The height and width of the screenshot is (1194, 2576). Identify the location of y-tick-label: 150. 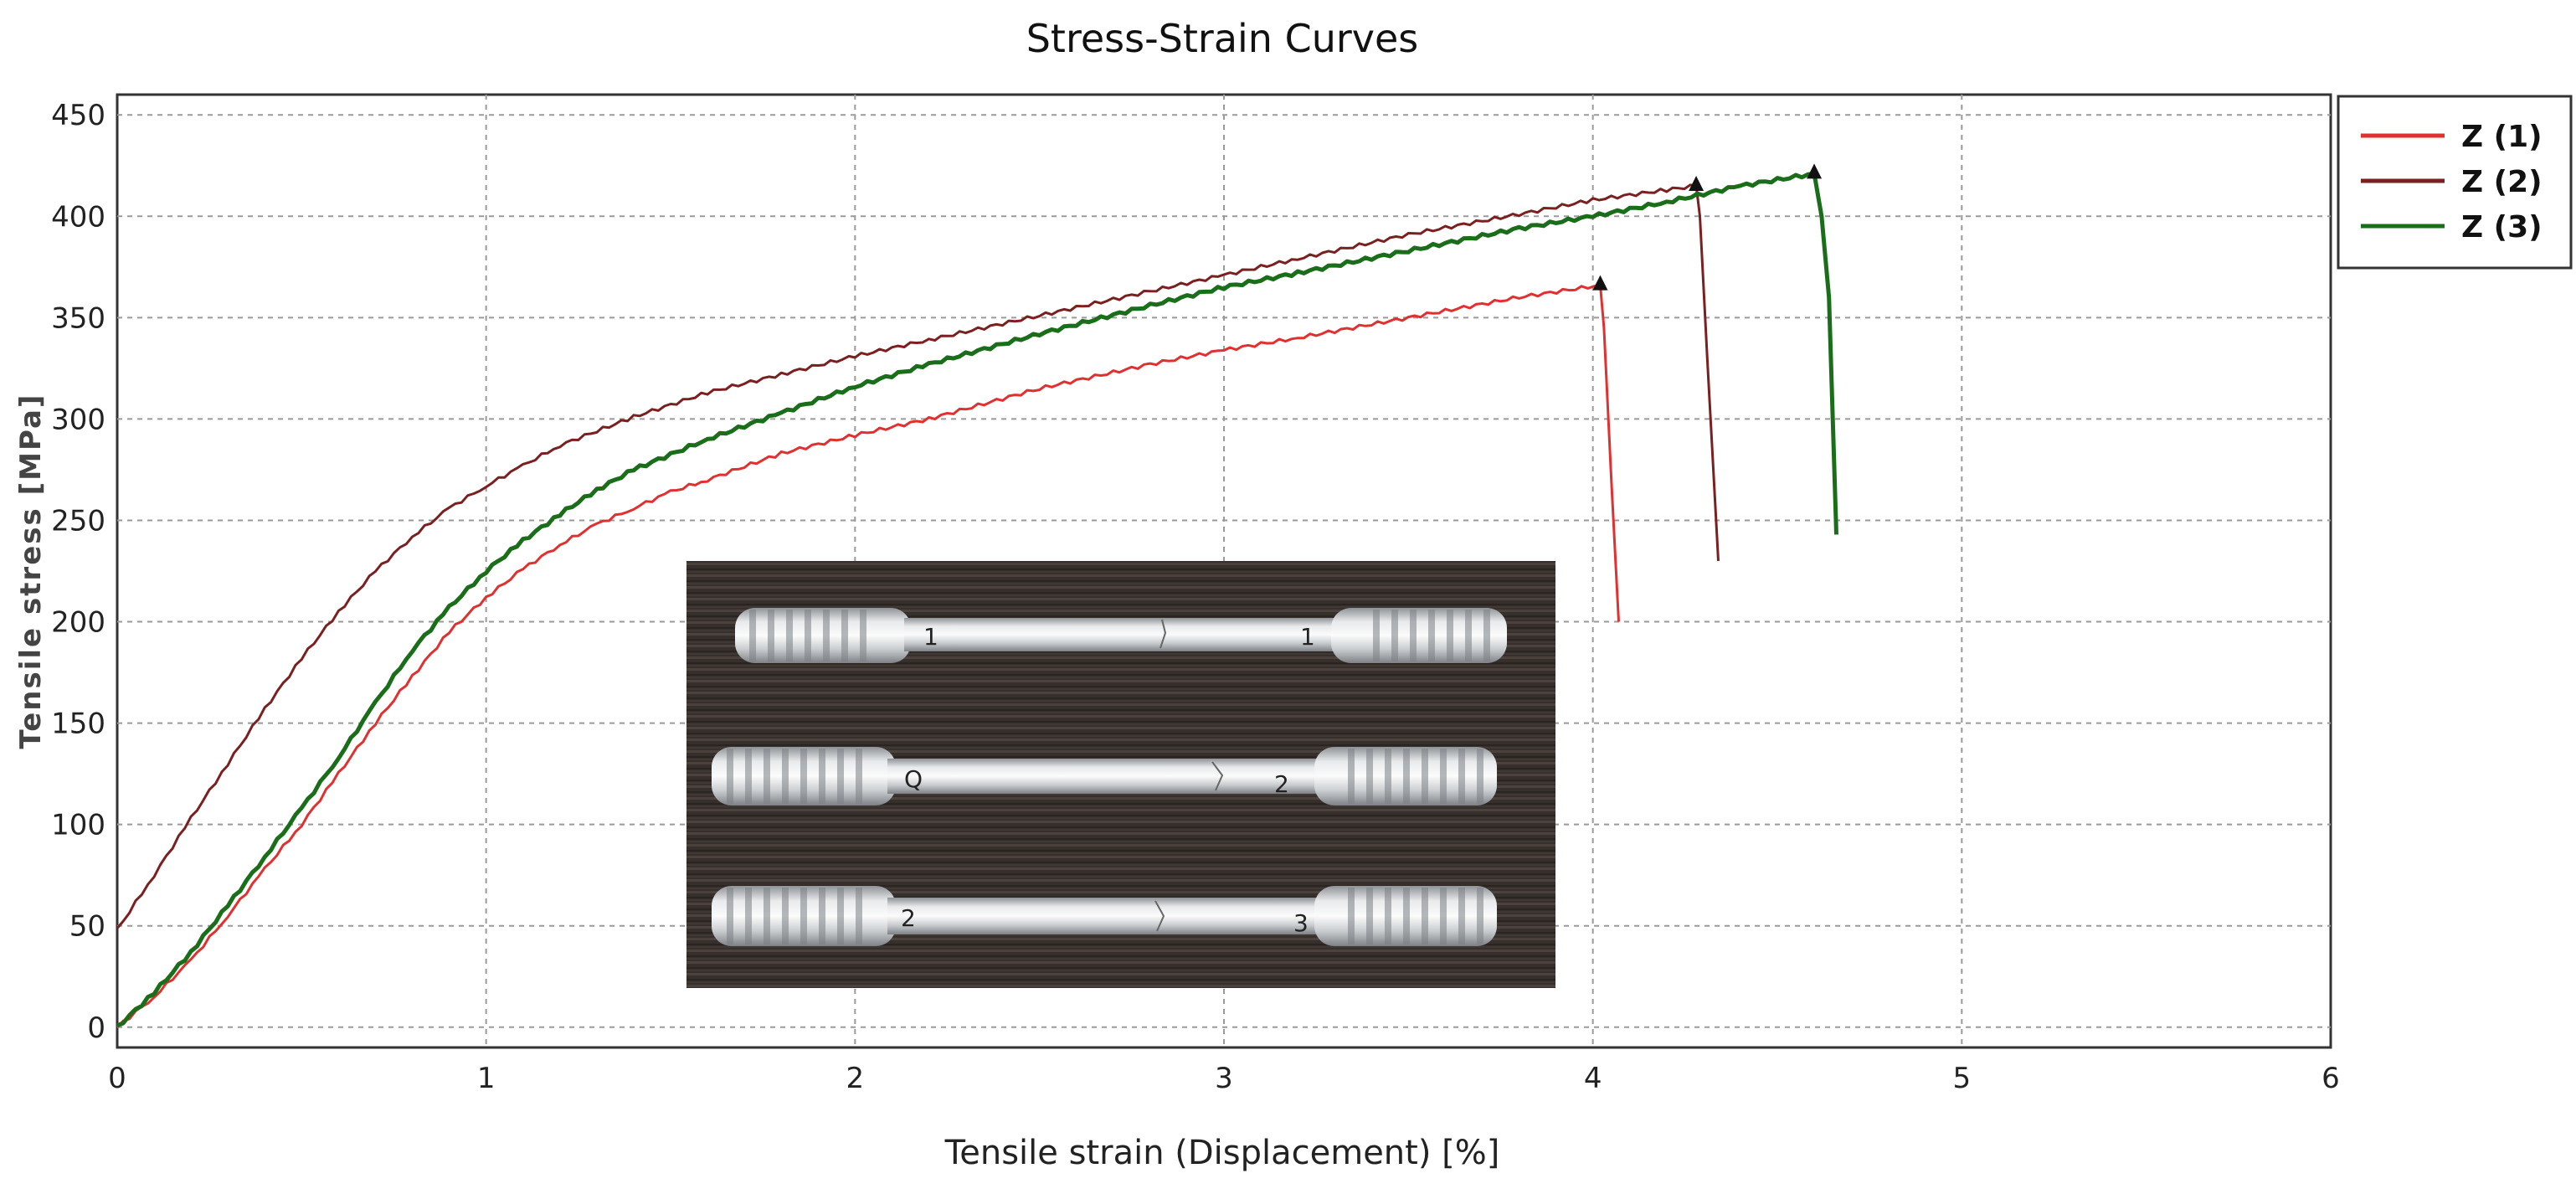
(78, 724).